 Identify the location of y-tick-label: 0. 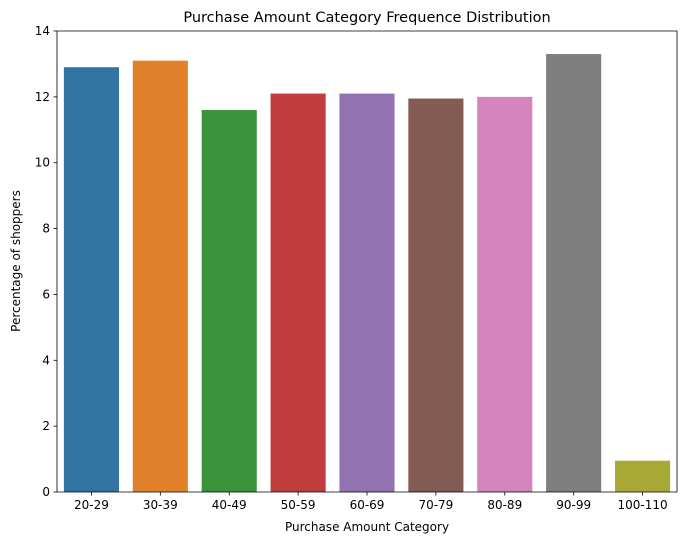
(46, 492).